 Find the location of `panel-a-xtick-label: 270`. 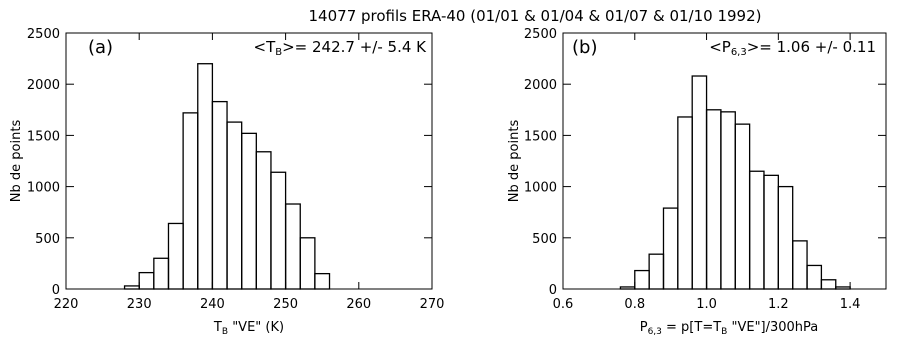

panel-a-xtick-label: 270 is located at coordinates (432, 304).